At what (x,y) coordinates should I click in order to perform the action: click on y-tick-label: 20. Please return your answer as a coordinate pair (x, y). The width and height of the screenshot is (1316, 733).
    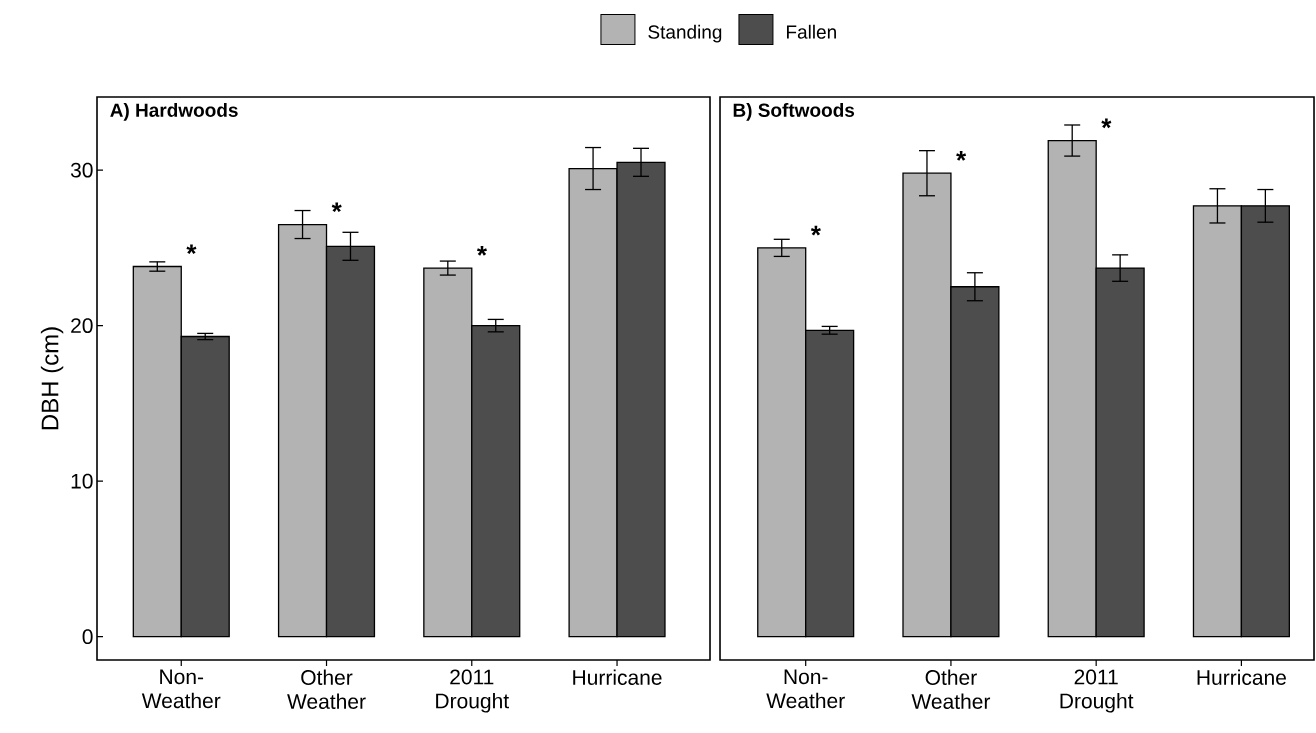
    Looking at the image, I should click on (82, 326).